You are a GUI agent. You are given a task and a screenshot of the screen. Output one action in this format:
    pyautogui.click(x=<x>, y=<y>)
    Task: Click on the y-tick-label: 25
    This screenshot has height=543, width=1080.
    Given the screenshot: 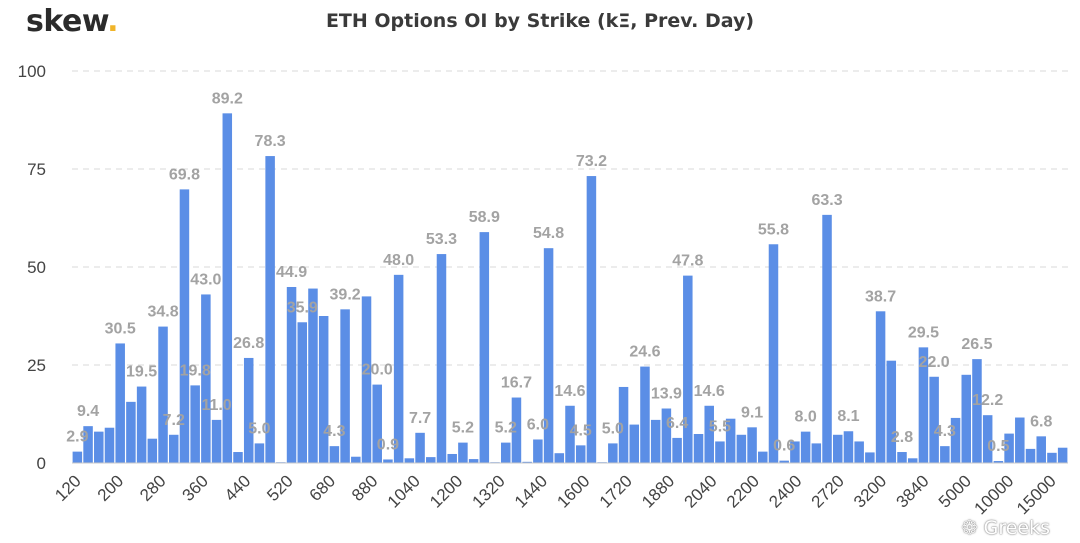 What is the action you would take?
    pyautogui.click(x=36, y=365)
    